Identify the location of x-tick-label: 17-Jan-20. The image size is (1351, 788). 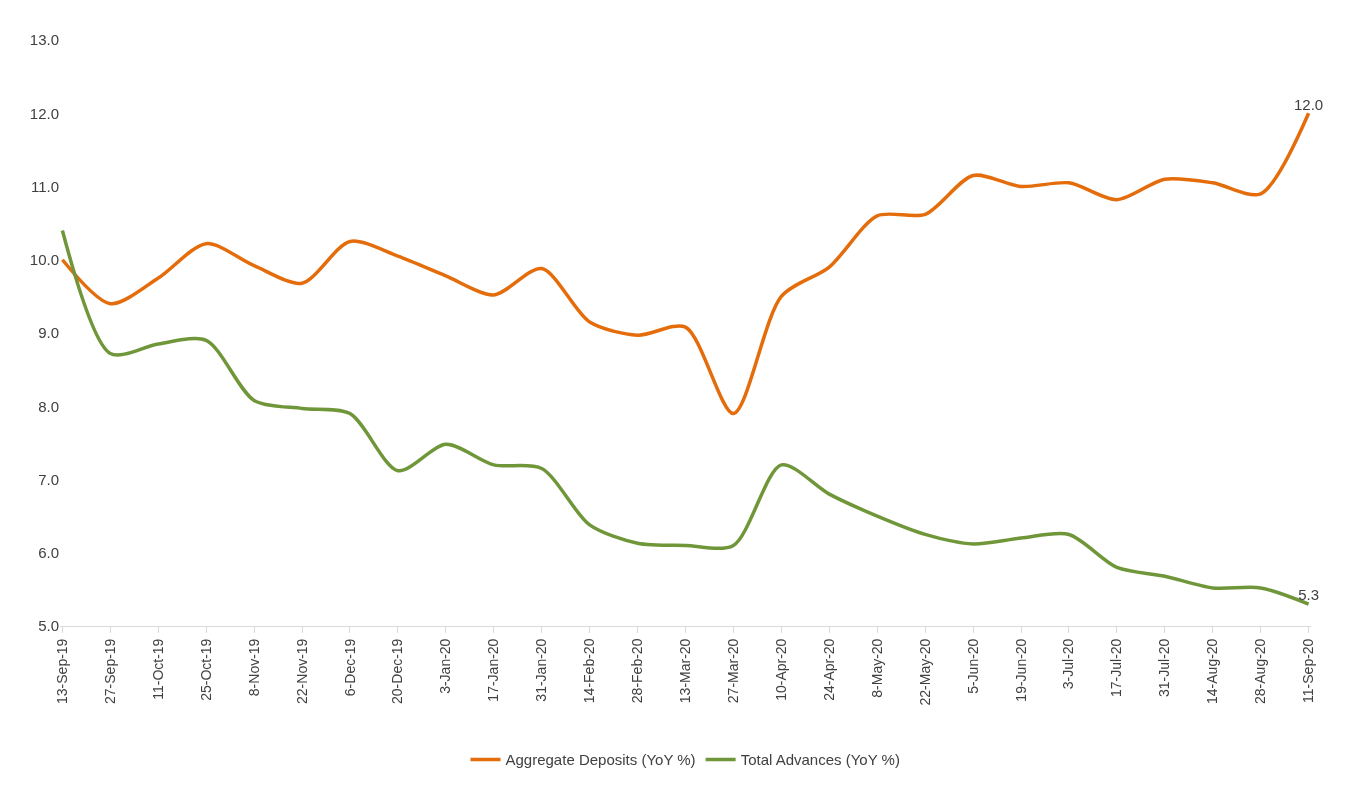
(493, 670).